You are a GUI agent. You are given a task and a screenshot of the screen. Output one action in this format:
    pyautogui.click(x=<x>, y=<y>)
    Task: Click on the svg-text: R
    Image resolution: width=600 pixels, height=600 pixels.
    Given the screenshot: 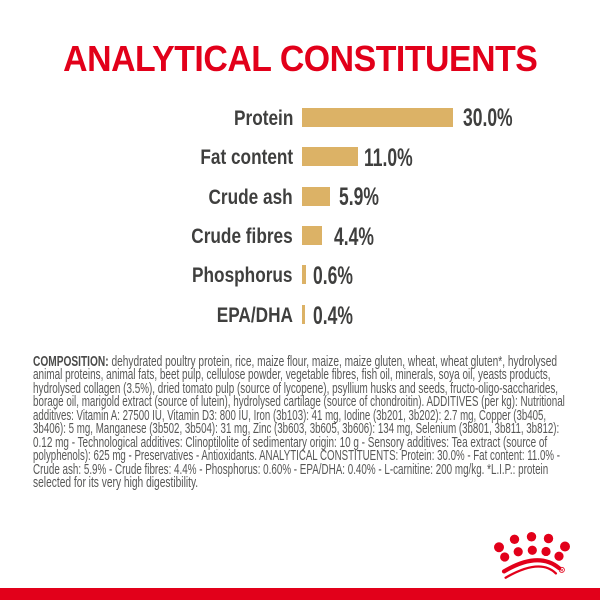 What is the action you would take?
    pyautogui.click(x=561, y=569)
    